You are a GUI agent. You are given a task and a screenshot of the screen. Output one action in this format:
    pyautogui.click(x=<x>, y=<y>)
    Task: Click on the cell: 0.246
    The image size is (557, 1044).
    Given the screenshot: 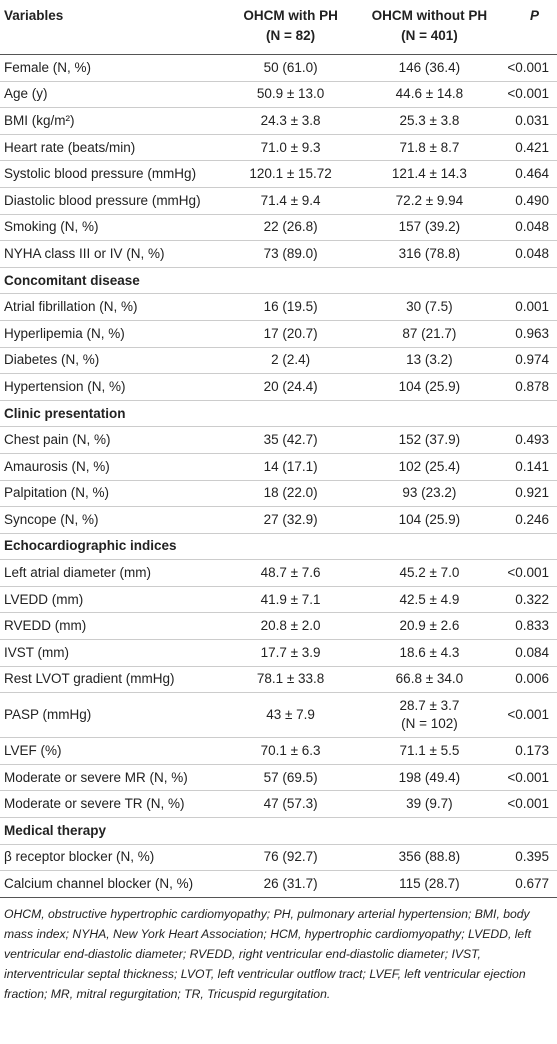 What is the action you would take?
    pyautogui.click(x=530, y=520)
    